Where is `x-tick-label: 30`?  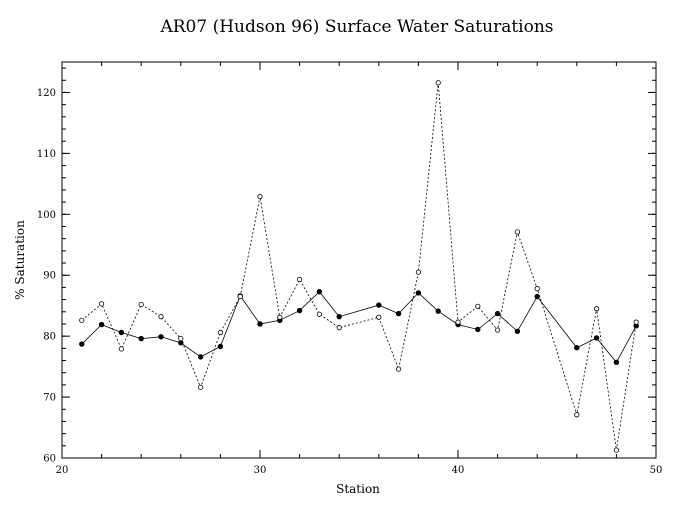 x-tick-label: 30 is located at coordinates (260, 470).